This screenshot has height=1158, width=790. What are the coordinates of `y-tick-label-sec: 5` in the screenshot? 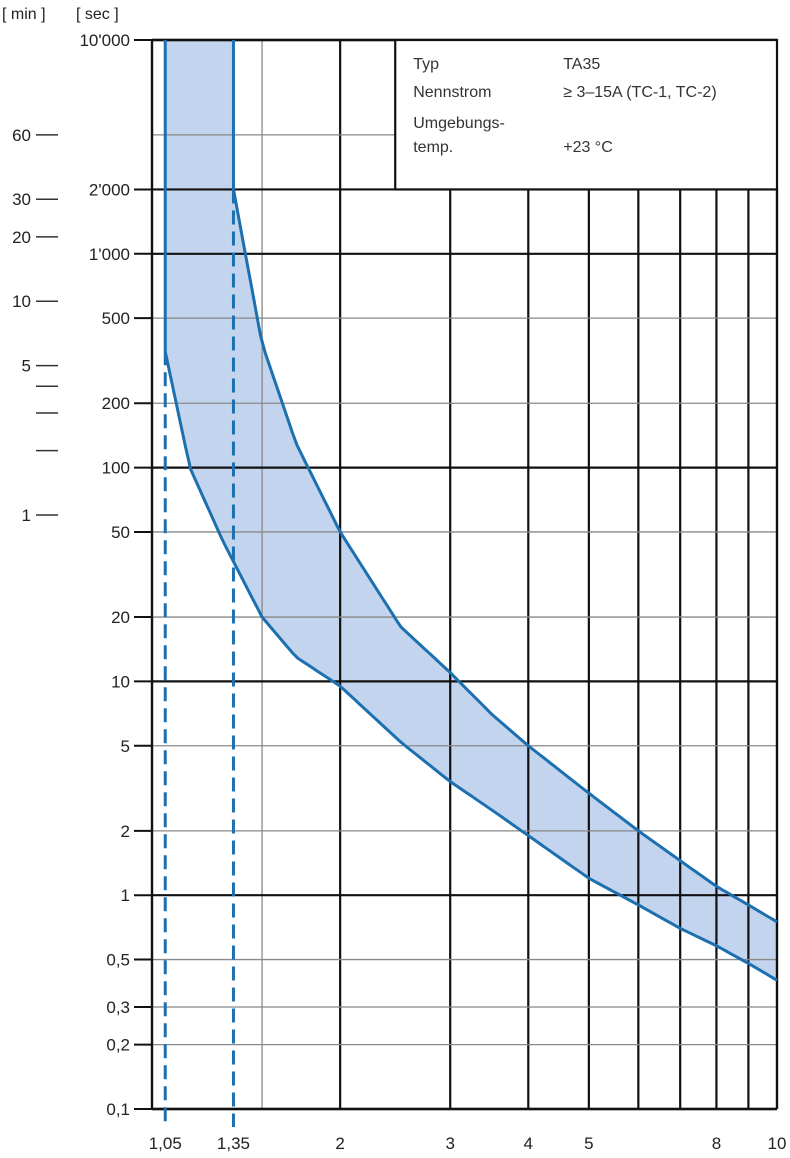 It's located at (125, 746).